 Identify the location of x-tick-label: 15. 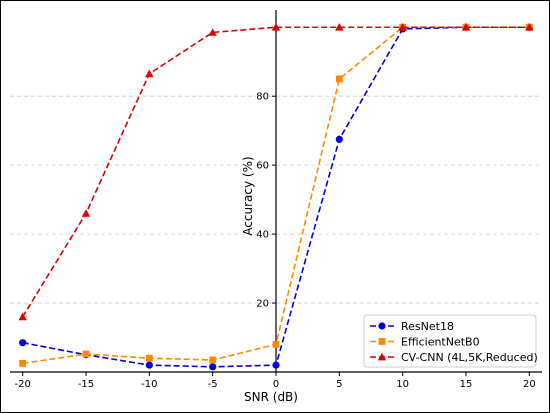
(466, 384).